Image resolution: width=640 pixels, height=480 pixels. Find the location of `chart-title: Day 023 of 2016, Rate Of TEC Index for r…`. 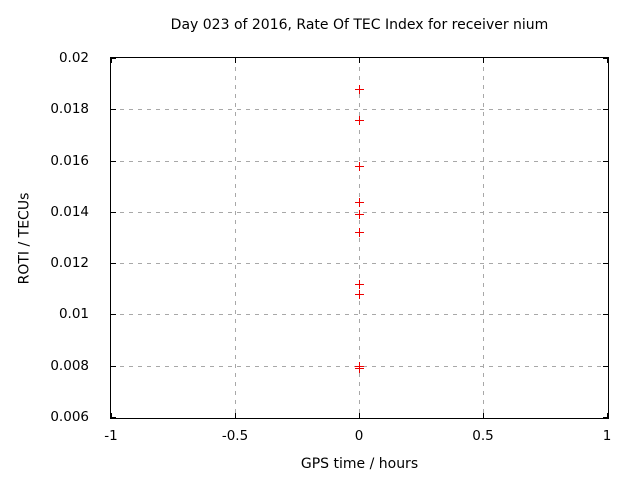

chart-title: Day 023 of 2016, Rate Of TEC Index for r… is located at coordinates (359, 25).